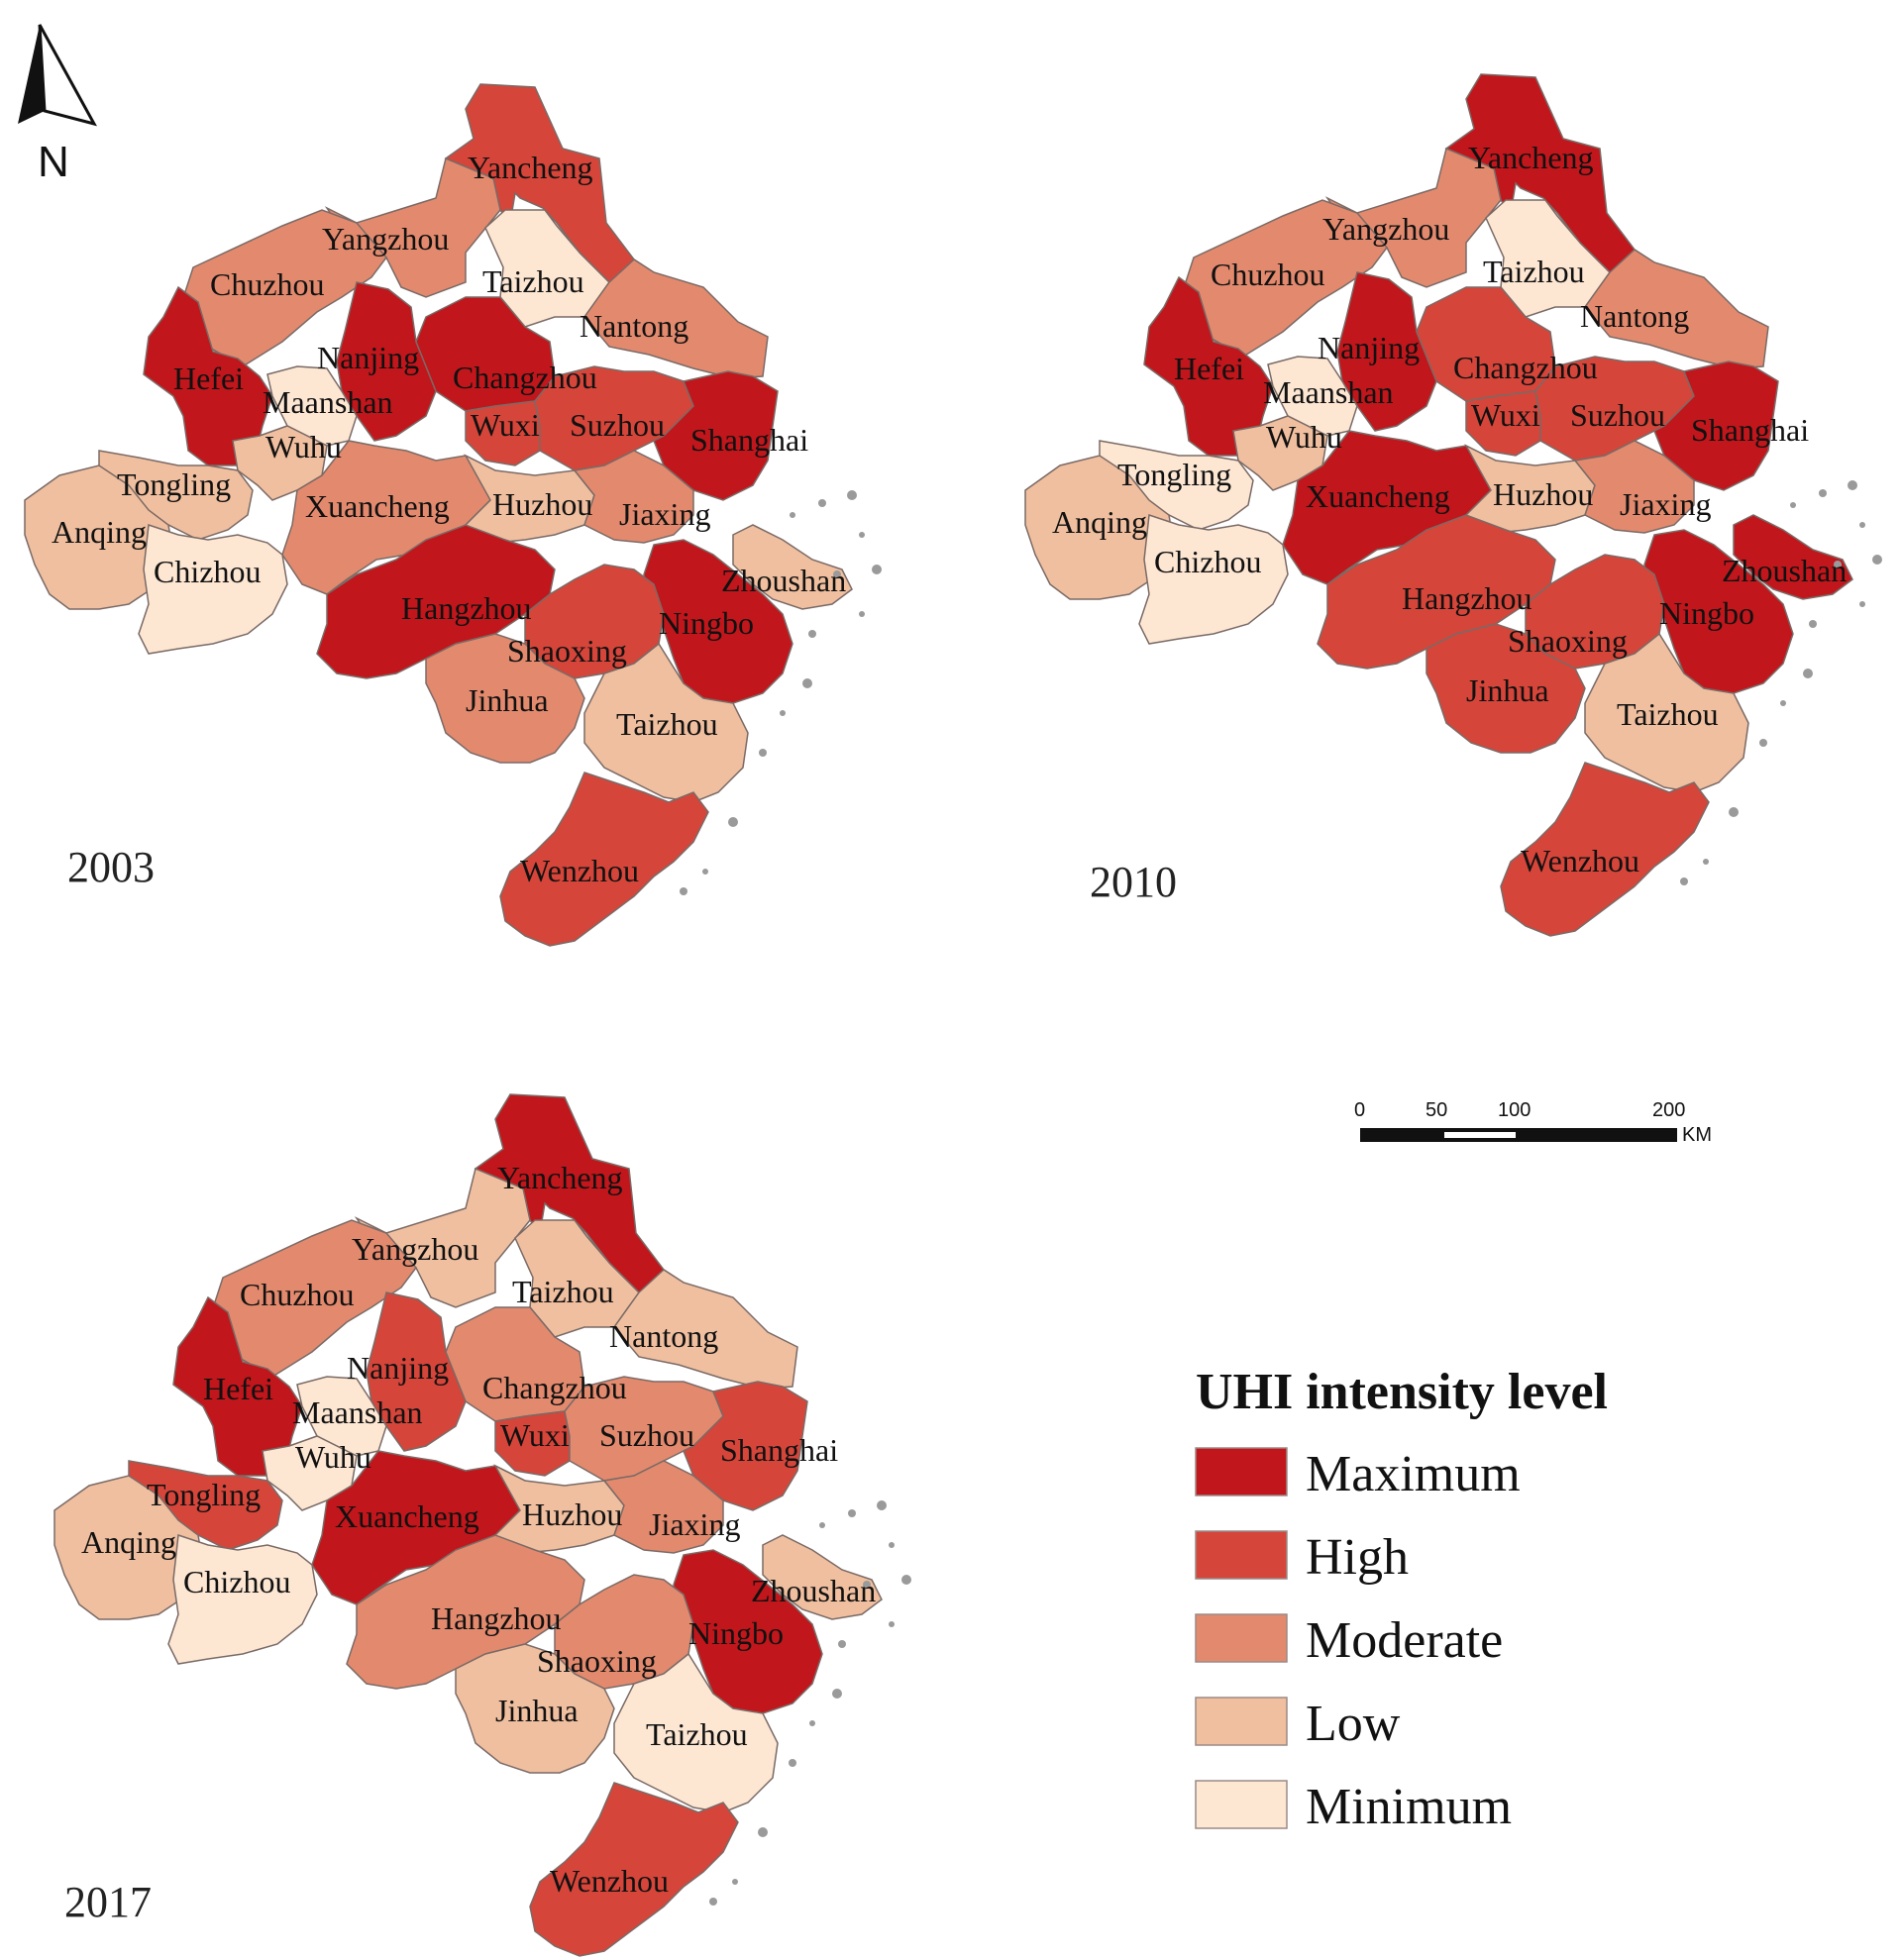 This screenshot has height=1960, width=1901. What do you see at coordinates (111, 867) in the screenshot?
I see `year-label: 2003` at bounding box center [111, 867].